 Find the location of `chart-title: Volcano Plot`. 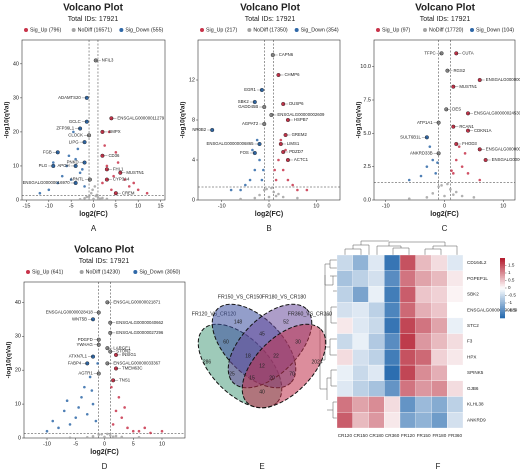

chart-title: Volcano Plot is located at coordinates (445, 8).